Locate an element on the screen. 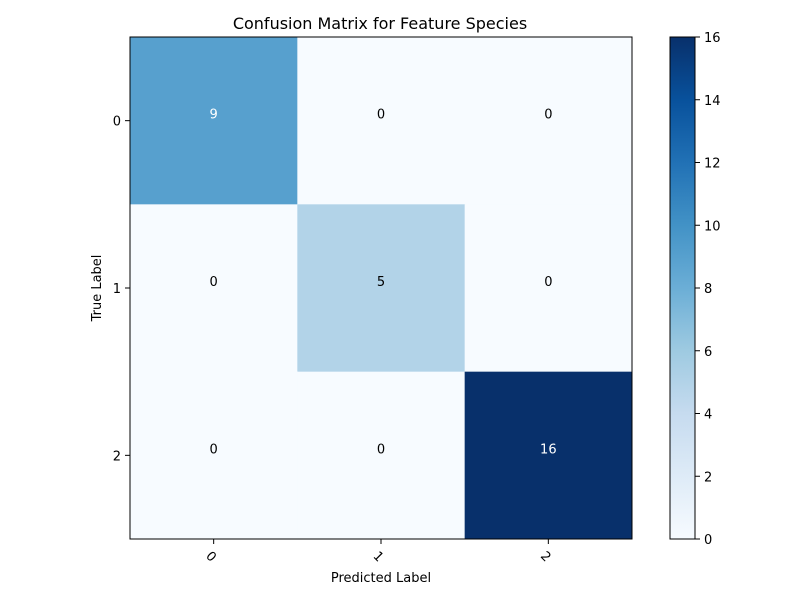 The width and height of the screenshot is (800, 600). y-tick-label: 0 is located at coordinates (117, 122).